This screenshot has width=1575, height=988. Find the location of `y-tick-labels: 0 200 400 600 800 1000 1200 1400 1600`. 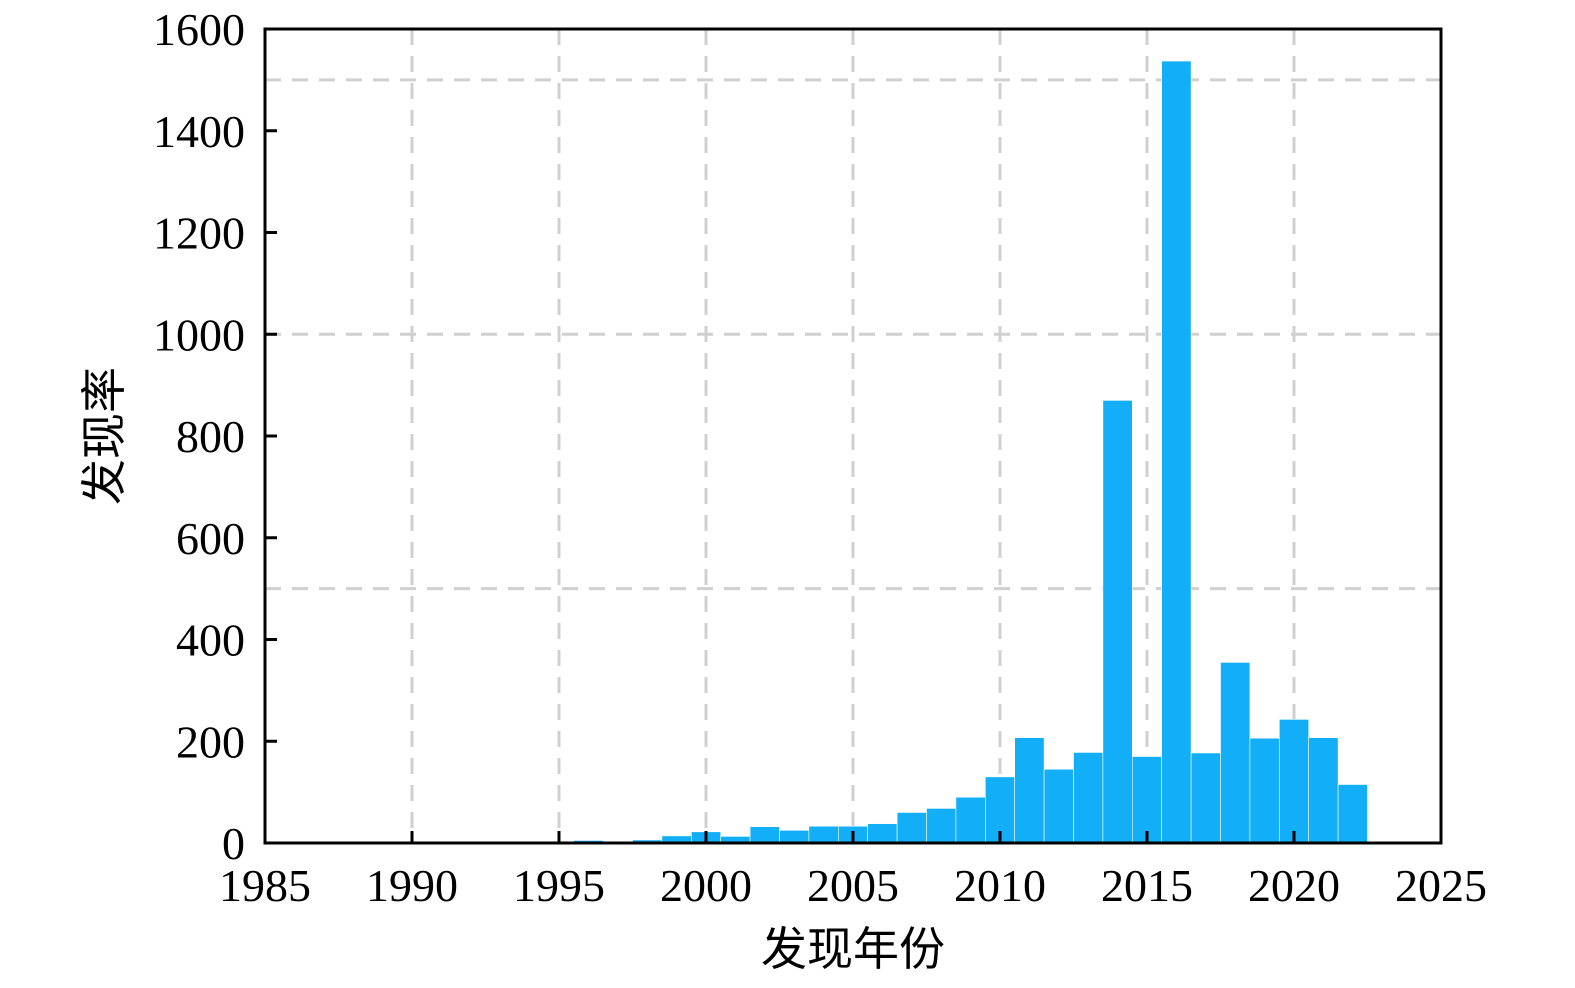

y-tick-labels: 0 200 400 600 800 1000 1200 1400 1600 is located at coordinates (199, 436).